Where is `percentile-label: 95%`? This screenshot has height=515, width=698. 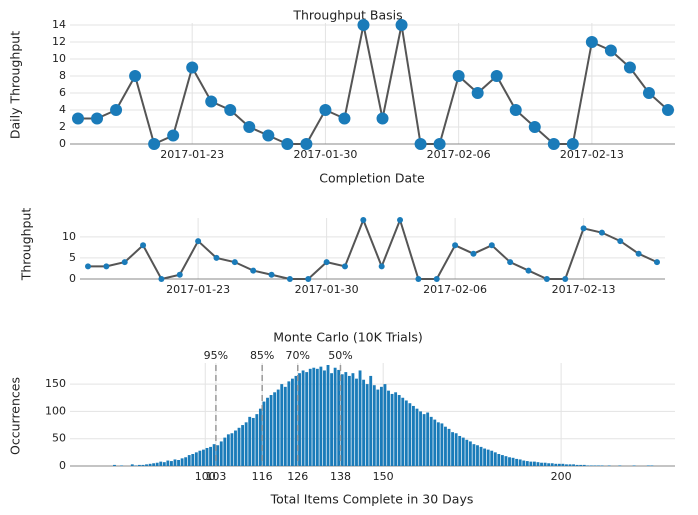 percentile-label: 95% is located at coordinates (216, 355).